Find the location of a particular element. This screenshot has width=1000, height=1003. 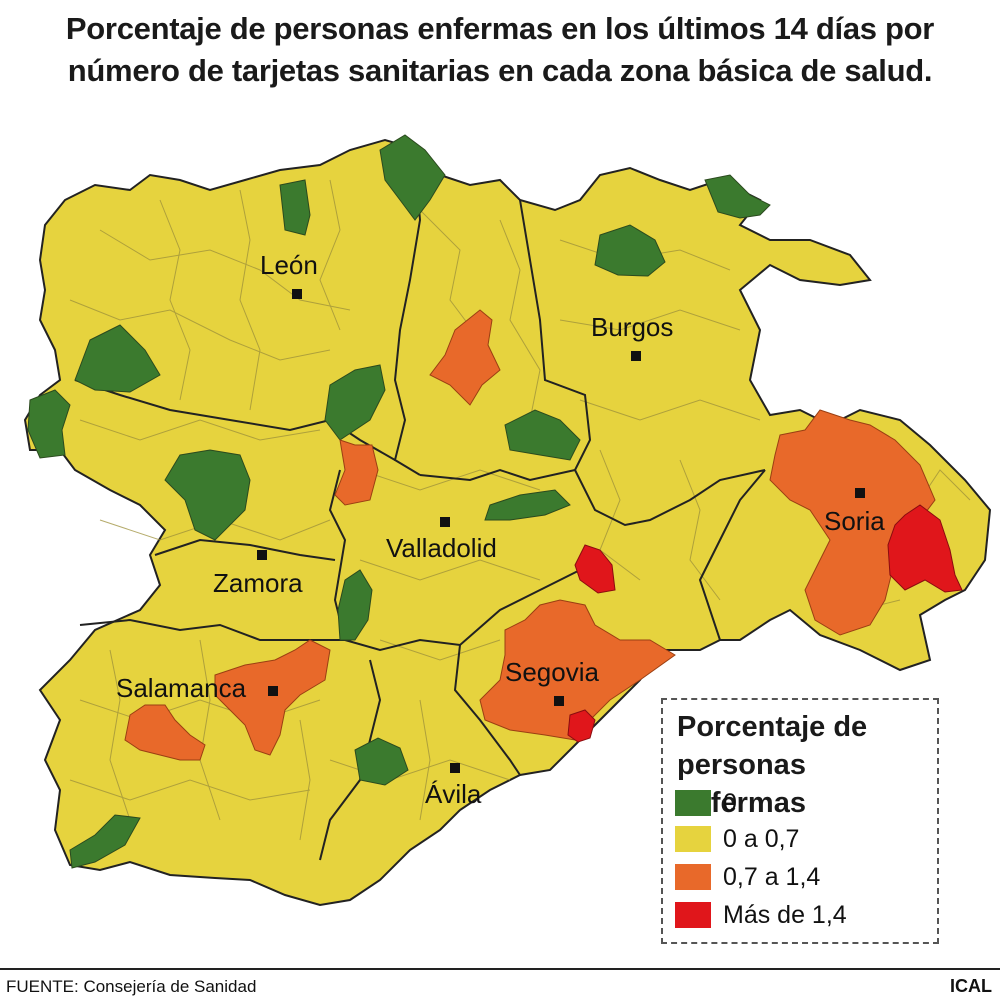

zone-mid-salamanca-west is located at coordinates (165, 732).